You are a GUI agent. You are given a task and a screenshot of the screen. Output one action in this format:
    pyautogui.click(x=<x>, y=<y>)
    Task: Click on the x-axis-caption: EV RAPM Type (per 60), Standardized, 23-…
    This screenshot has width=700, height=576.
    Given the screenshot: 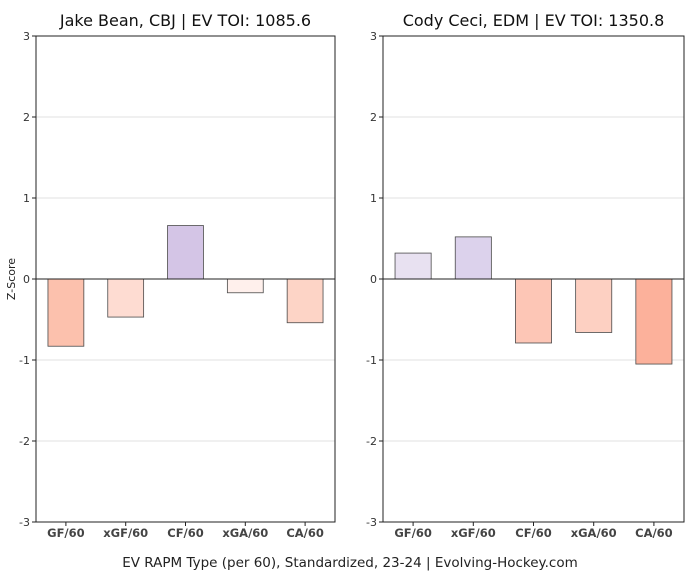 What is the action you would take?
    pyautogui.click(x=350, y=563)
    